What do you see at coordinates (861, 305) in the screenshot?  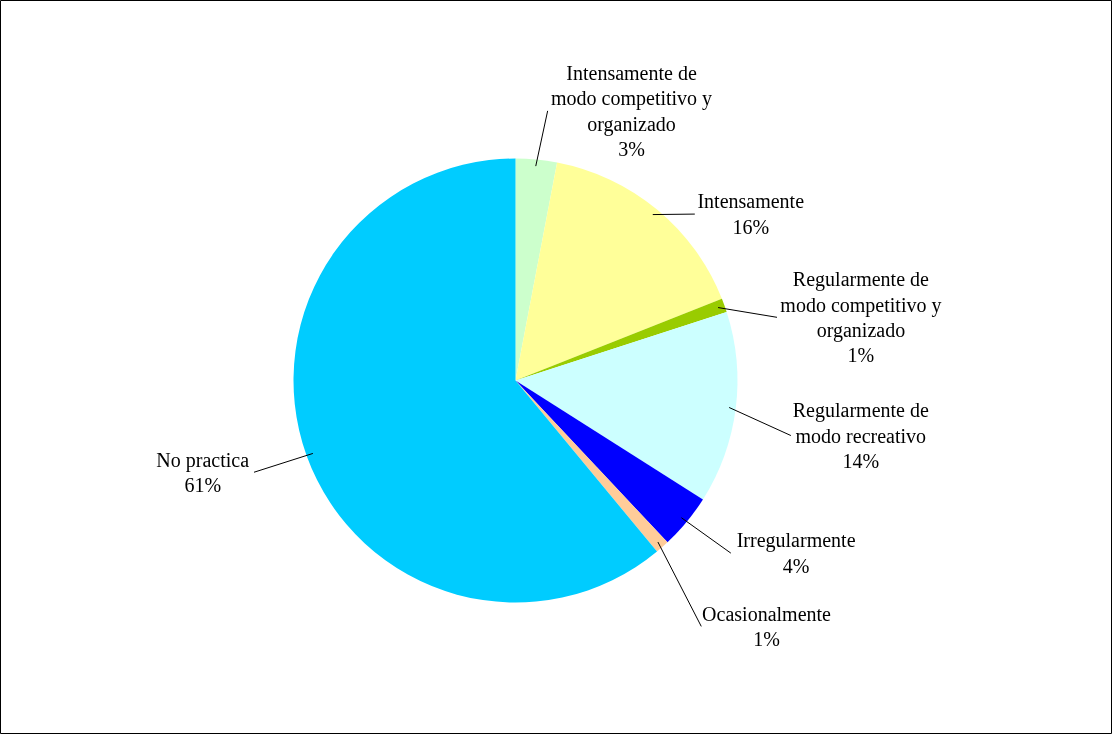 I see `slice-label: Regularmente de modo competitivo y organizado` at bounding box center [861, 305].